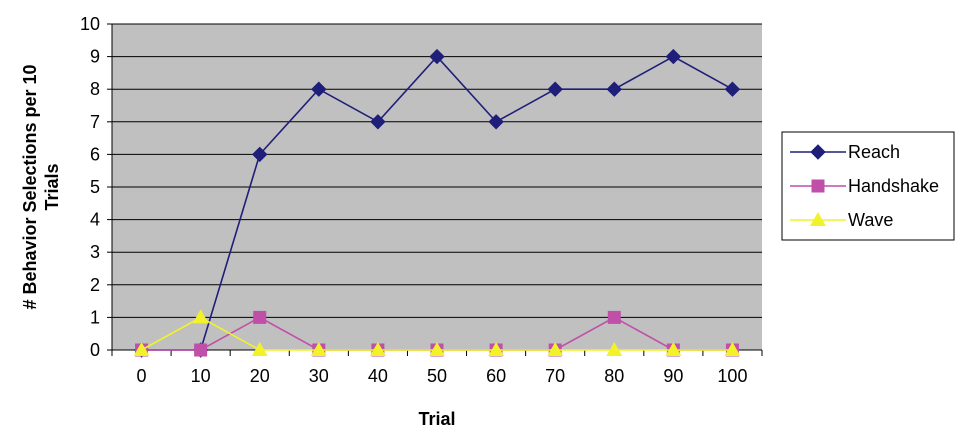 Image resolution: width=955 pixels, height=432 pixels. Describe the element at coordinates (893, 186) in the screenshot. I see `legend-label: Handshake` at that location.